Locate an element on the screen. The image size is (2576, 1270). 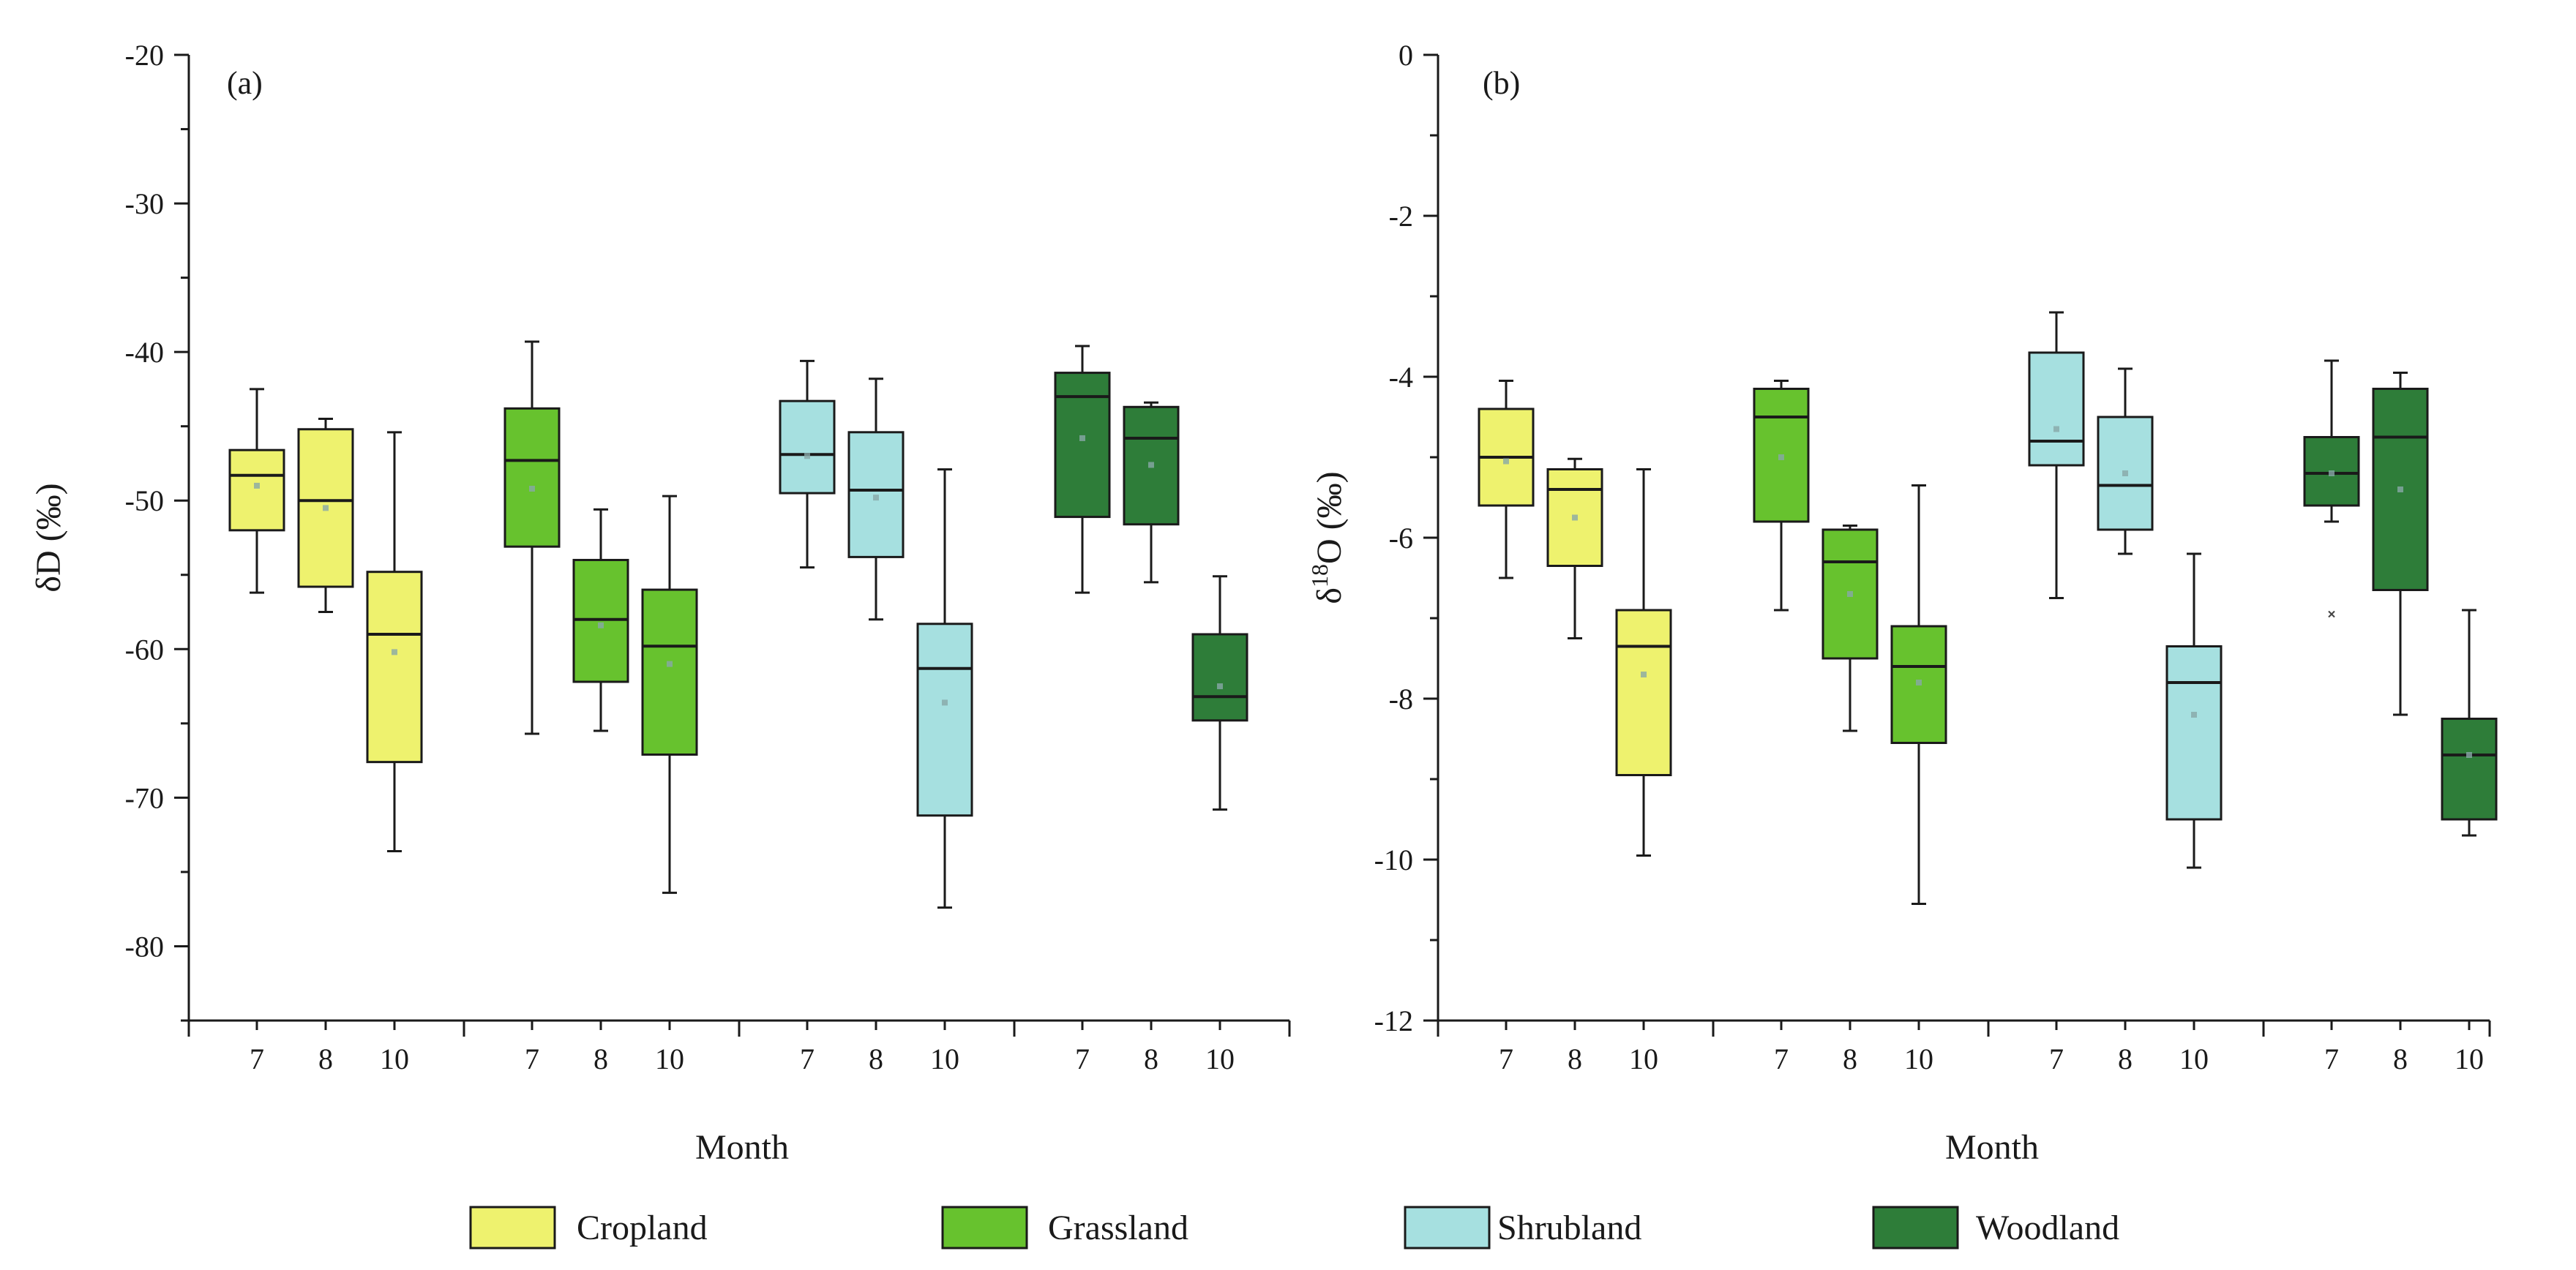
y-tick-label: -30 is located at coordinates (144, 203).